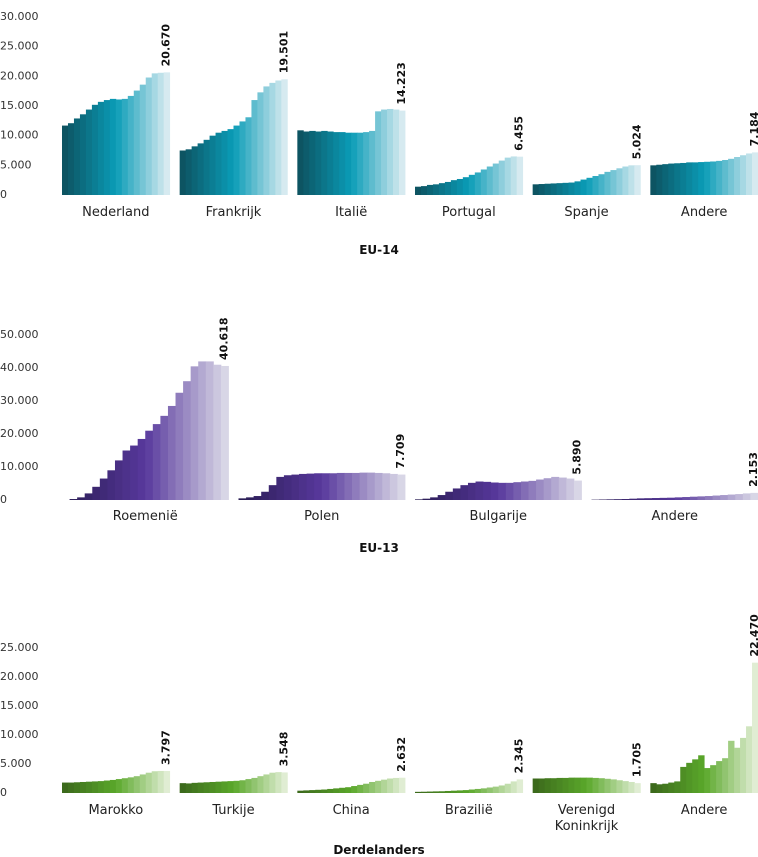 This screenshot has width=758, height=857. What do you see at coordinates (379, 250) in the screenshot?
I see `panel-title: EU-14` at bounding box center [379, 250].